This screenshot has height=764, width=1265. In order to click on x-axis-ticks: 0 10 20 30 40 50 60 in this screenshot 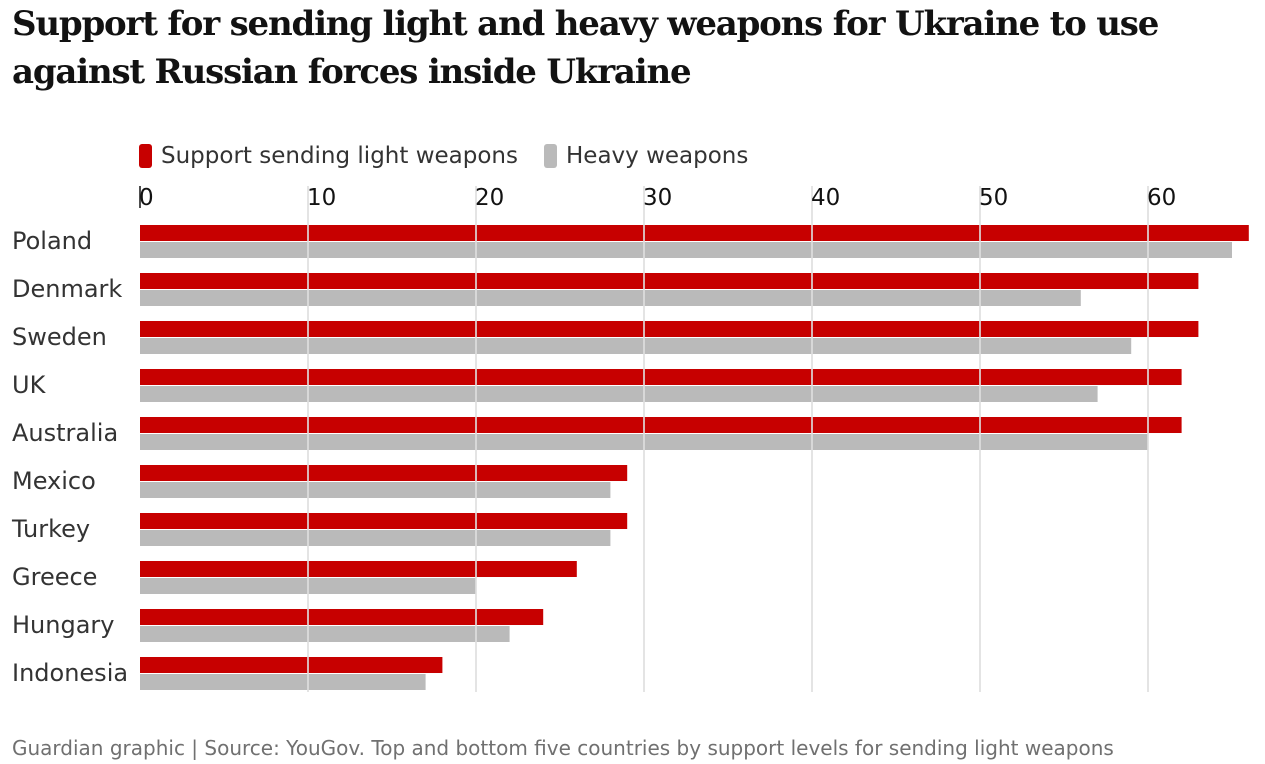, I will do `click(657, 198)`.